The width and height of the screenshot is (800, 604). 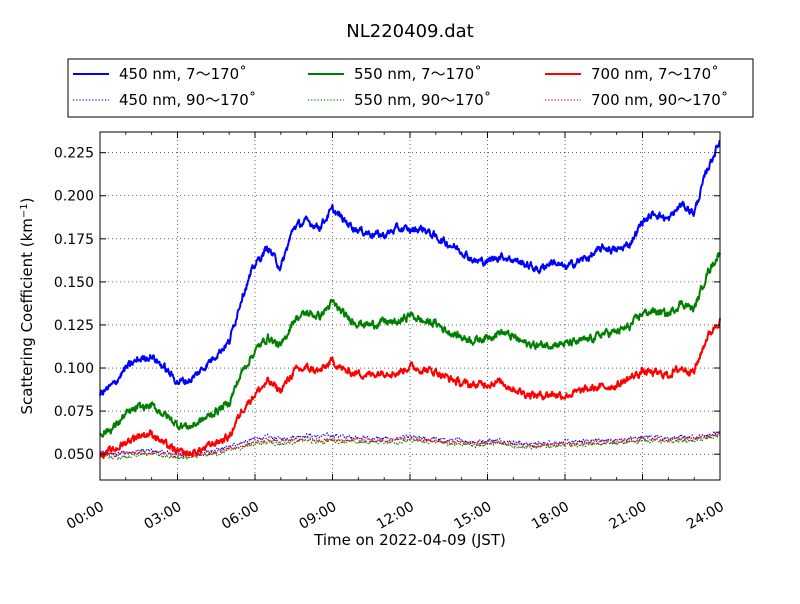 What do you see at coordinates (74, 369) in the screenshot?
I see `y-tick-label: 0.100` at bounding box center [74, 369].